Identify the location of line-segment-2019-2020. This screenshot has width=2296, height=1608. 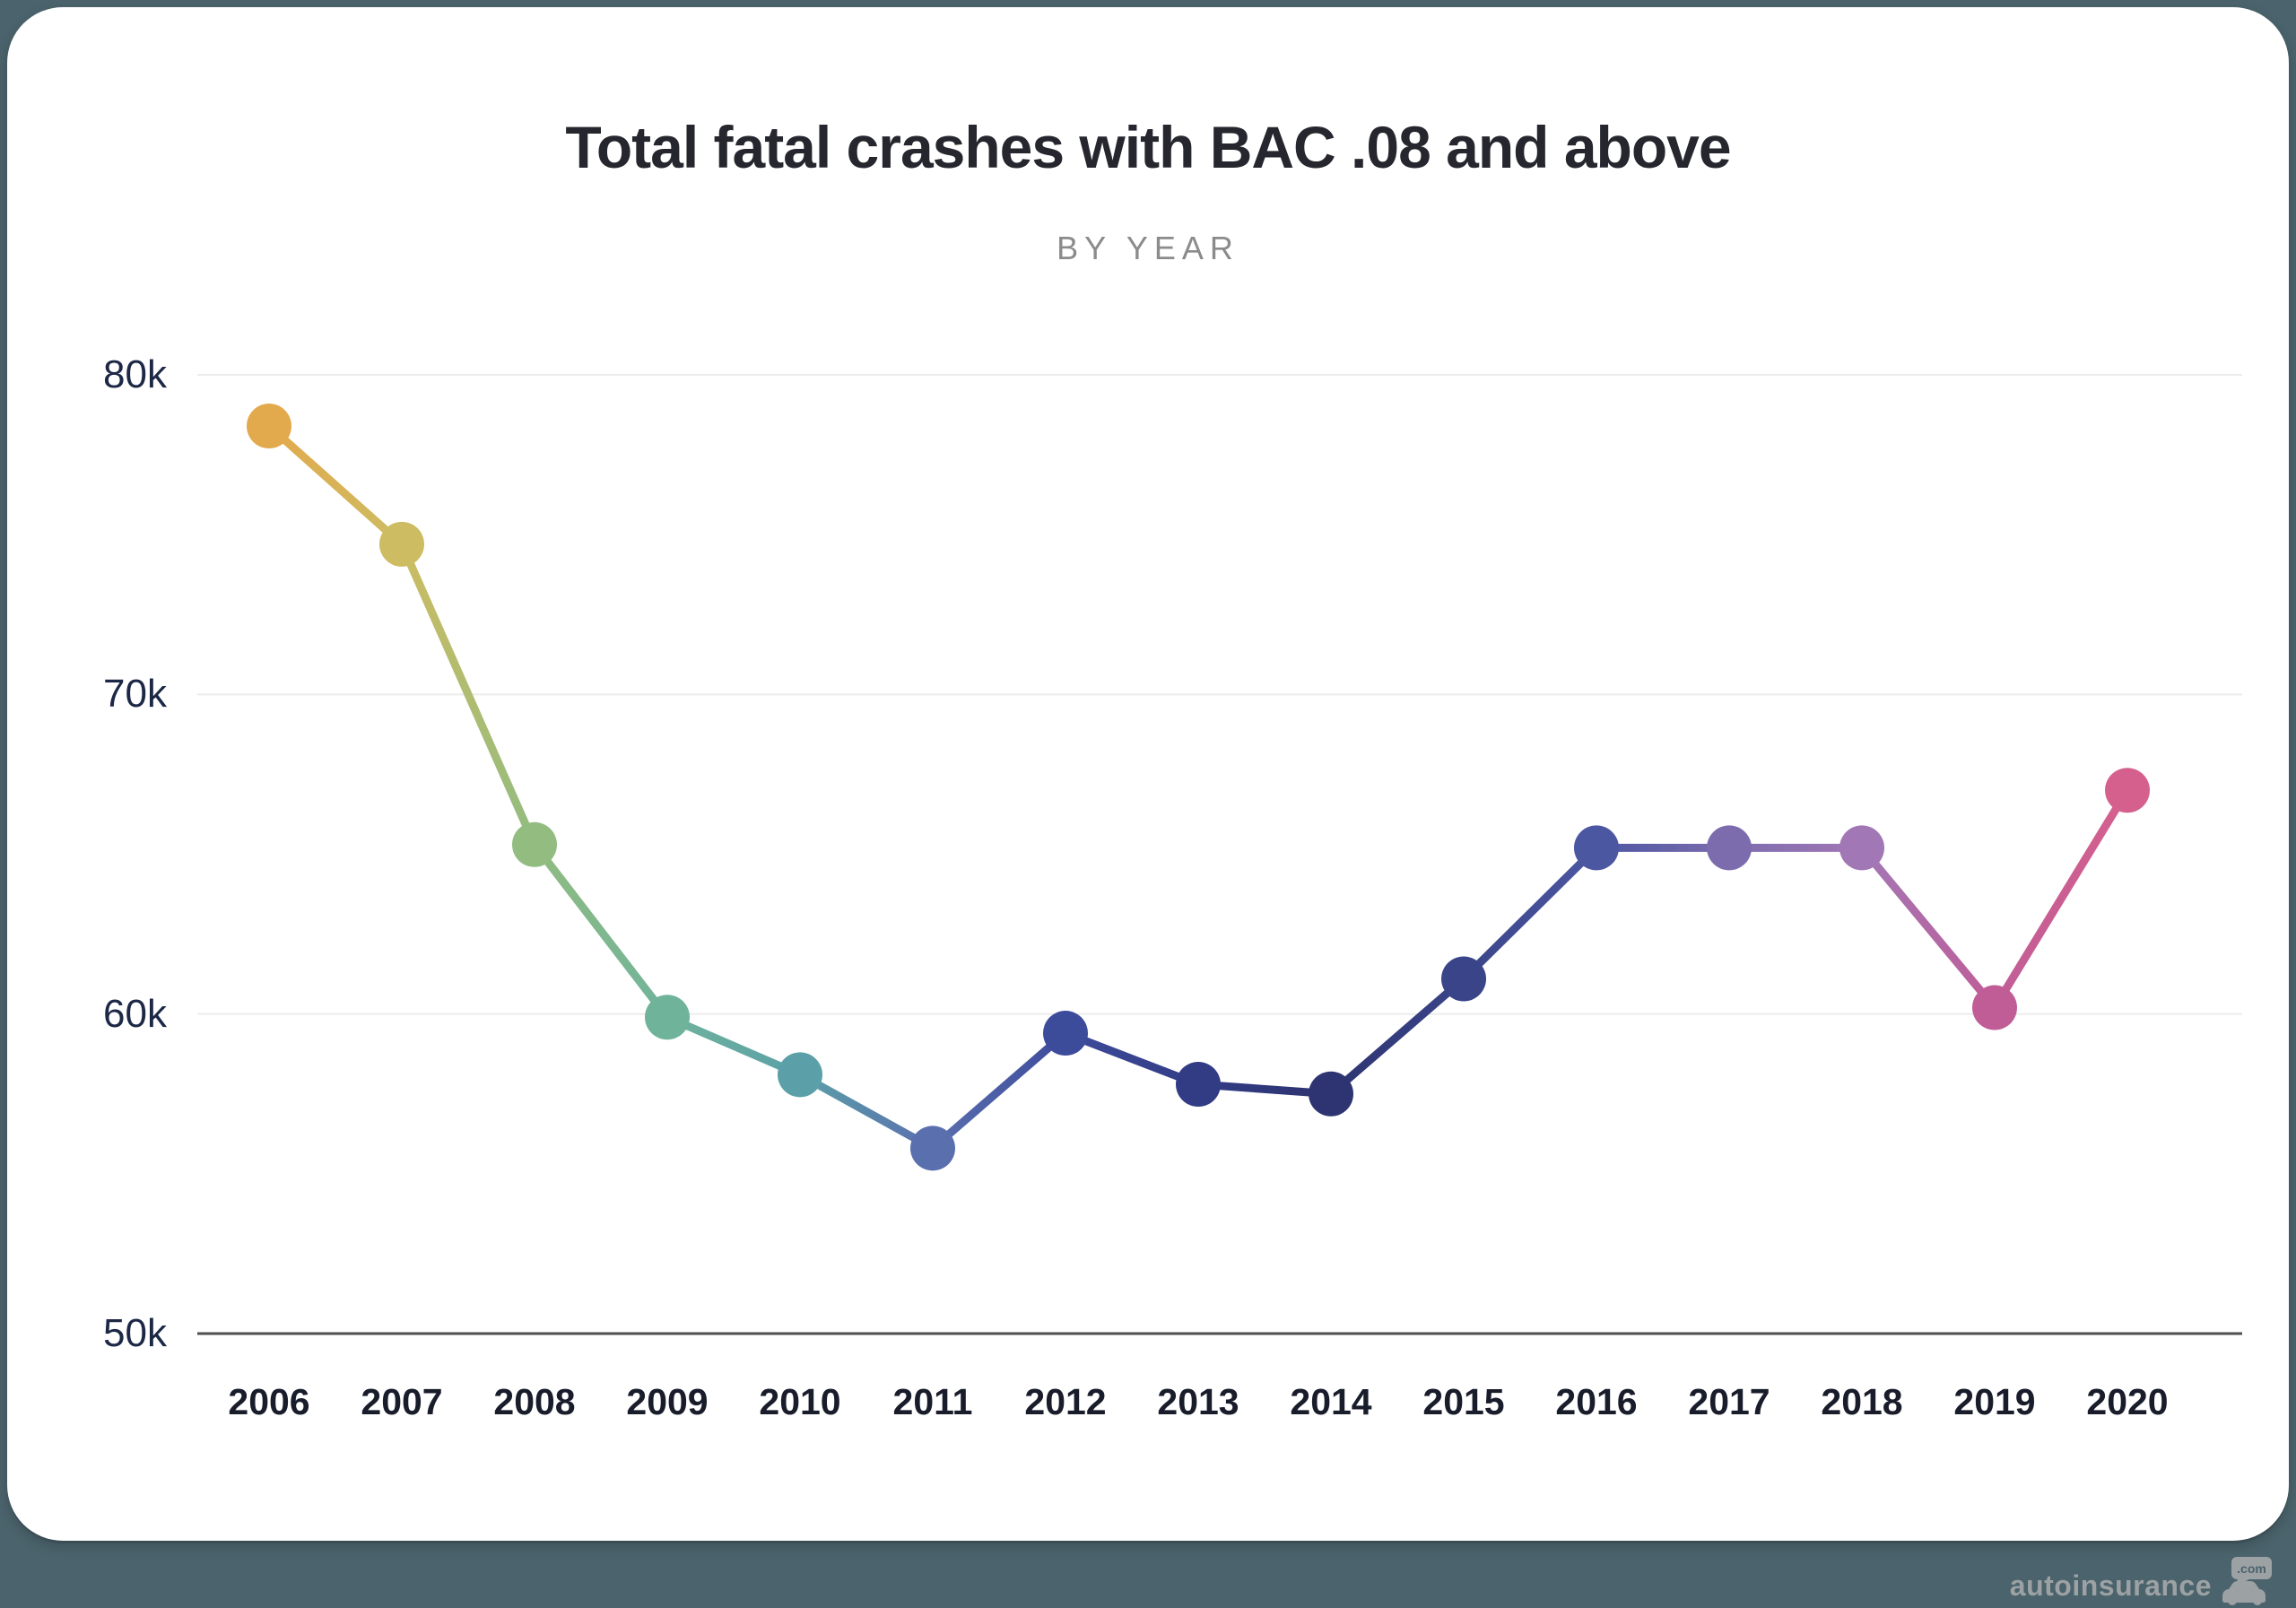
(2061, 899).